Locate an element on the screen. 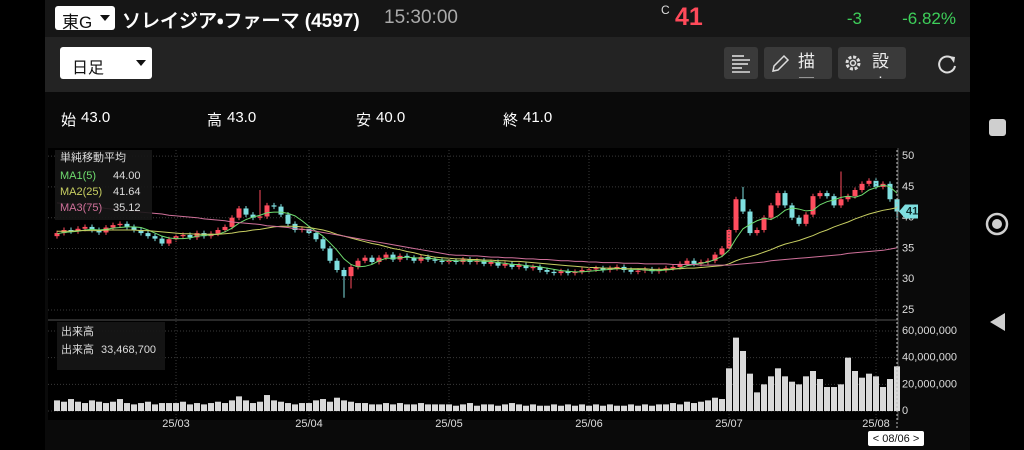 This screenshot has width=1024, height=450. header-bar is located at coordinates (507, 18).